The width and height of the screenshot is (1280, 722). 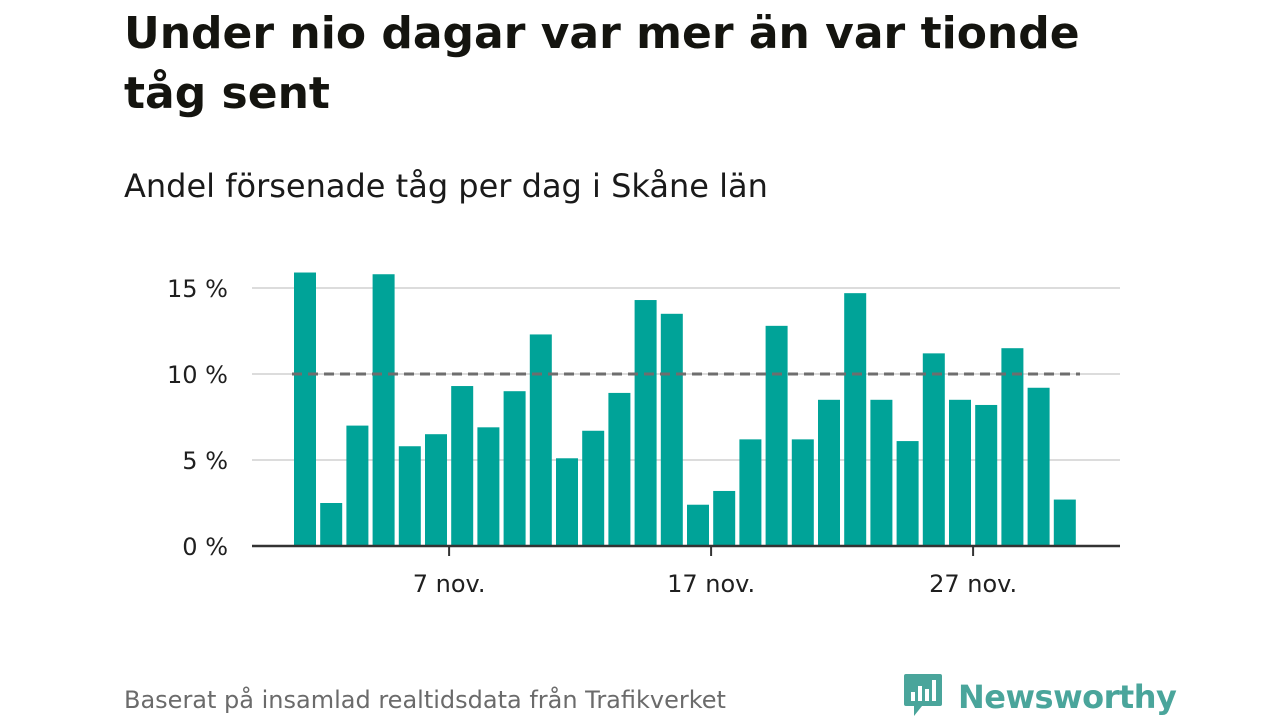 I want to click on x-tick-label: 17 nov., so click(x=711, y=584).